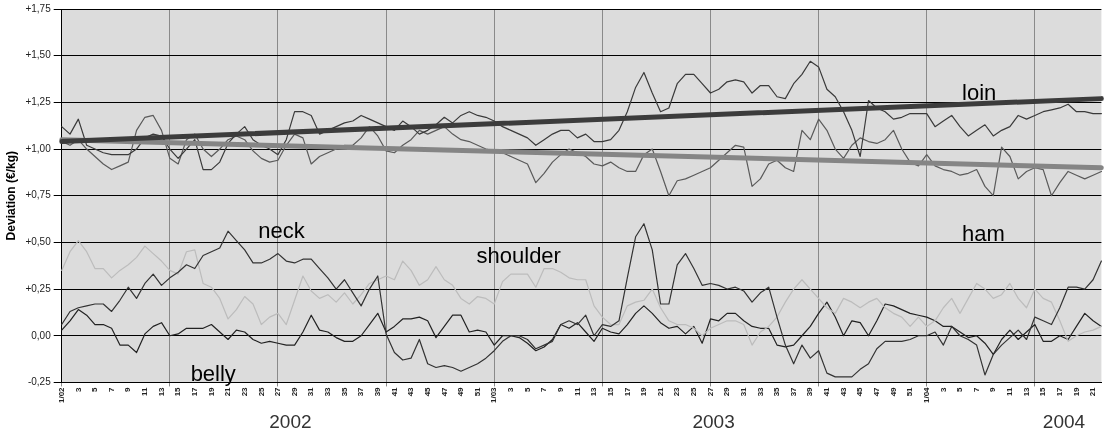 The height and width of the screenshot is (434, 1112). I want to click on y-tick-label: 0,00, so click(41, 335).